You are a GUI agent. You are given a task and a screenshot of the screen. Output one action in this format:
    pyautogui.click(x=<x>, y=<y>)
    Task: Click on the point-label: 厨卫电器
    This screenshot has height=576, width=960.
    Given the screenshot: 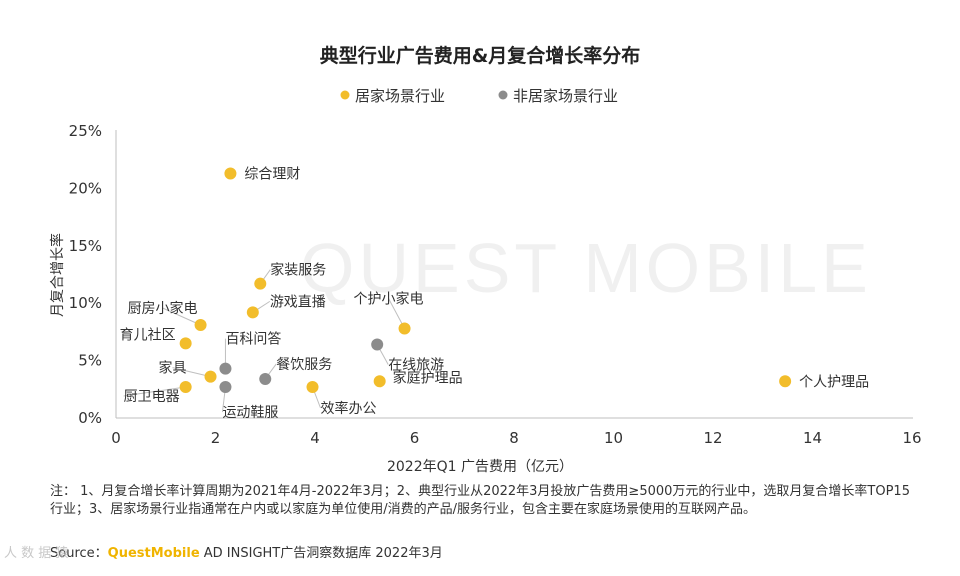 What is the action you would take?
    pyautogui.click(x=152, y=397)
    